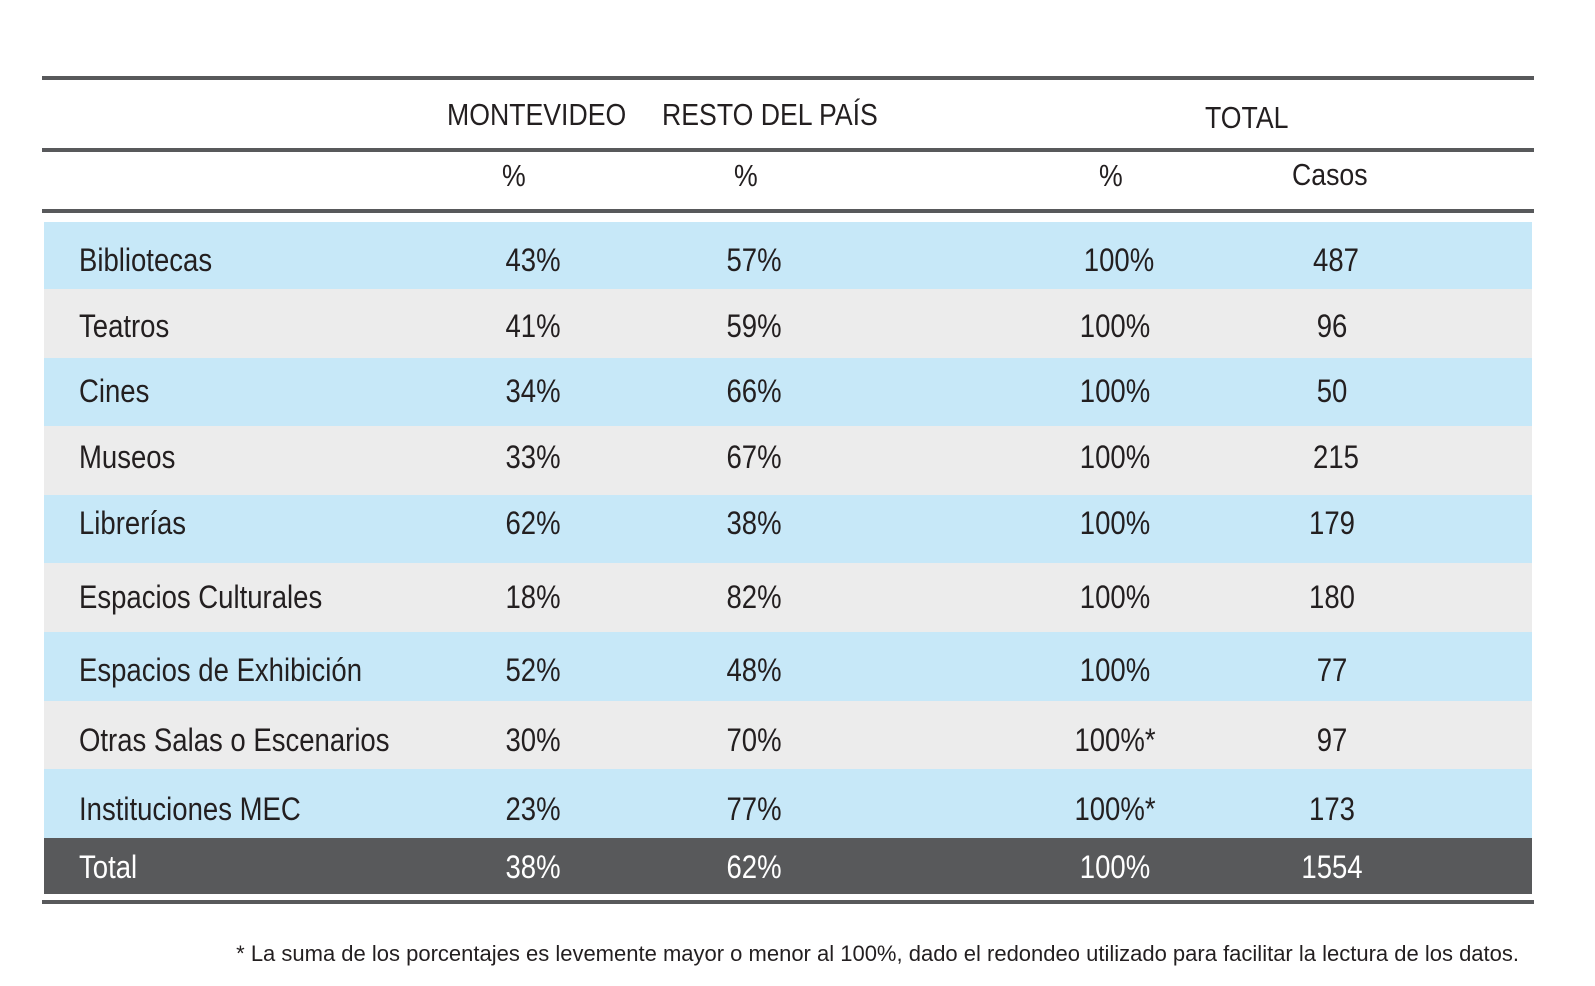  I want to click on row-label: Instituciones MEC, so click(190, 809).